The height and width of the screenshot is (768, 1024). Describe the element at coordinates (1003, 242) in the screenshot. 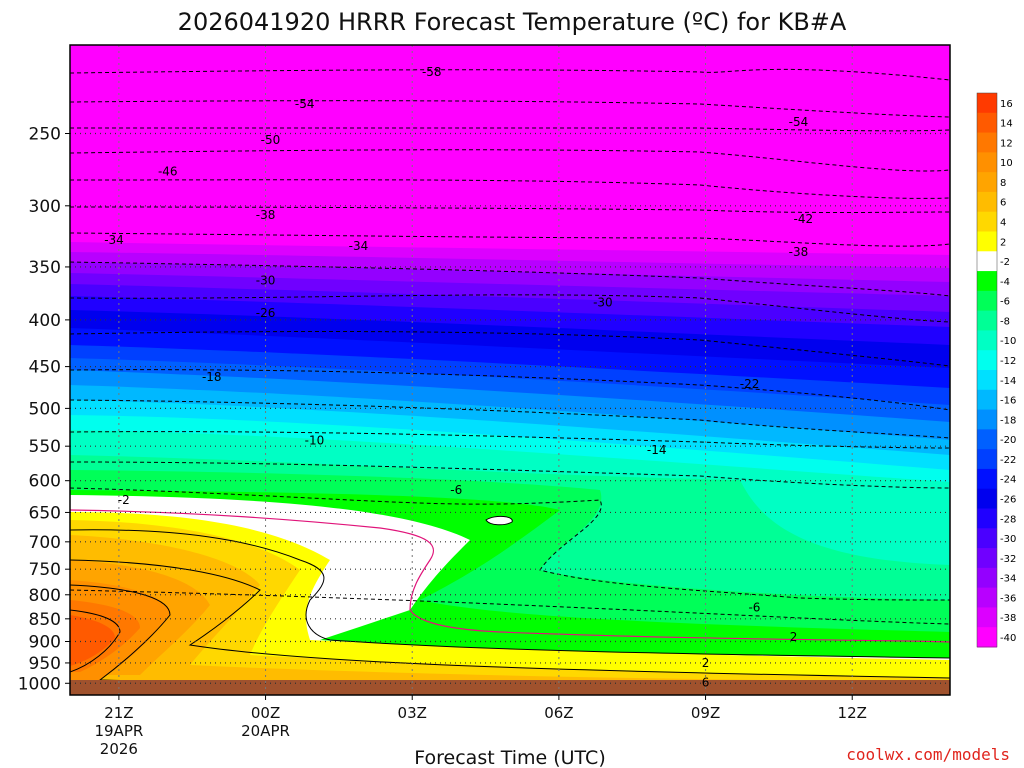

I see `colorbar-tick-label: 2` at that location.